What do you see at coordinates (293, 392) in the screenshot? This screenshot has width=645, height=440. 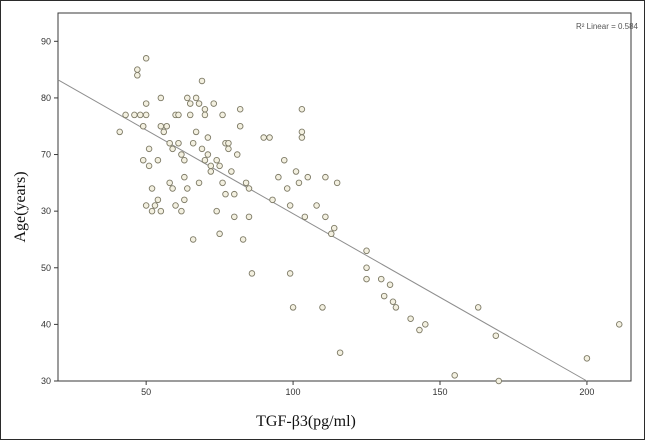 I see `x-tick-label: 100` at bounding box center [293, 392].